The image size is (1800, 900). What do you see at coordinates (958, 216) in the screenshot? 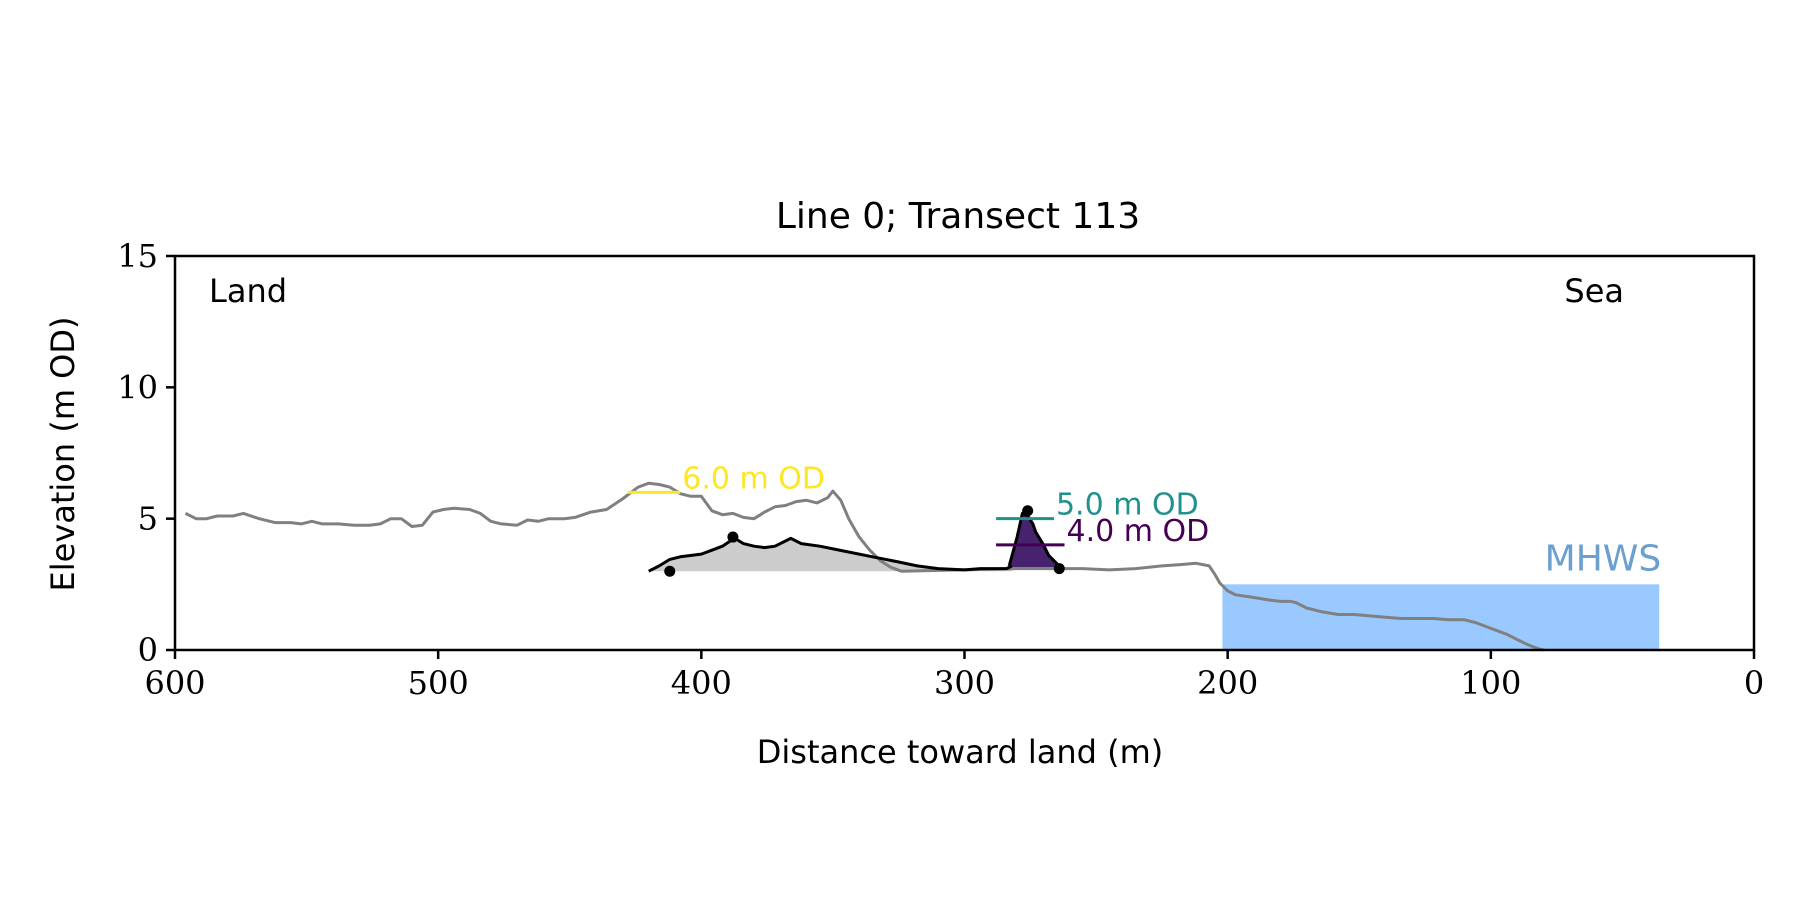
I see `chart-title: Line 0; Transect 113` at bounding box center [958, 216].